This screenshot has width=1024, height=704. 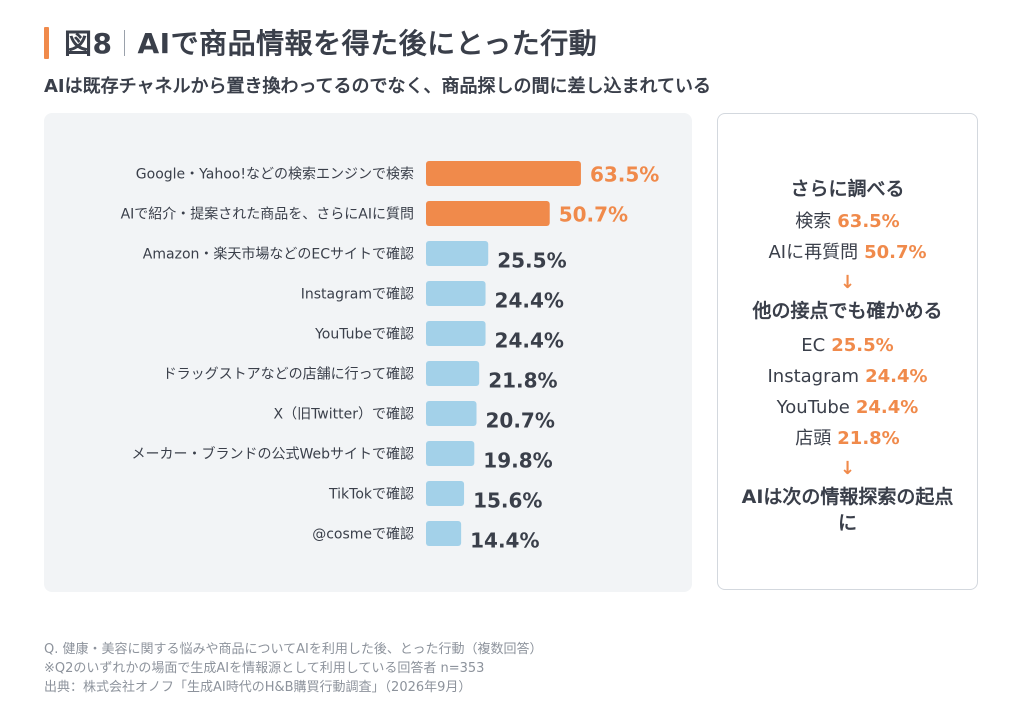 What do you see at coordinates (46, 43) in the screenshot?
I see `title-accent-bar` at bounding box center [46, 43].